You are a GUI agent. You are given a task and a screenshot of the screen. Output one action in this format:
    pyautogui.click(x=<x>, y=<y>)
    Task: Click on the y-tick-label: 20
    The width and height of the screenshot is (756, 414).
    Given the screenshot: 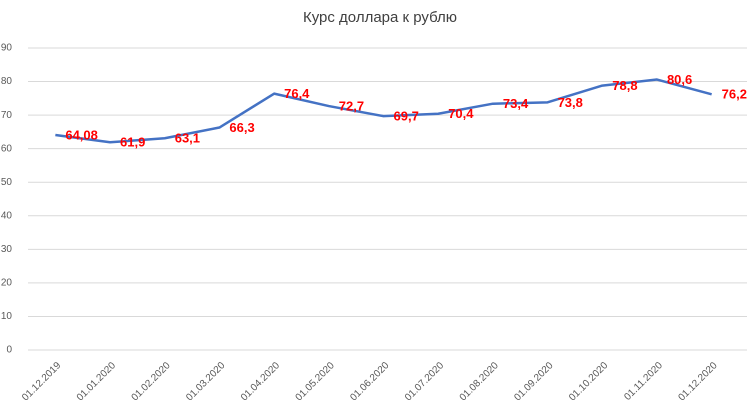 What is the action you would take?
    pyautogui.click(x=7, y=283)
    